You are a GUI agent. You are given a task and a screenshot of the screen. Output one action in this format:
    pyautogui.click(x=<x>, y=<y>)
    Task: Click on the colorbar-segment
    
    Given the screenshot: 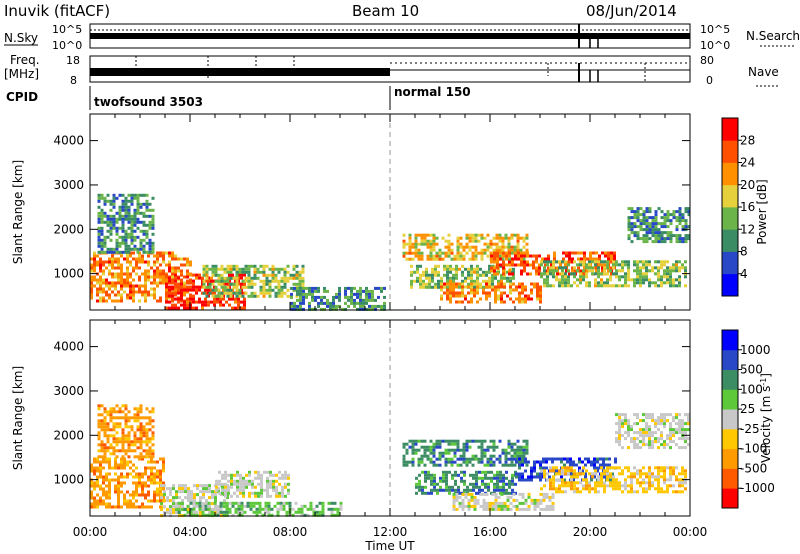 What is the action you would take?
    pyautogui.click(x=730, y=174)
    